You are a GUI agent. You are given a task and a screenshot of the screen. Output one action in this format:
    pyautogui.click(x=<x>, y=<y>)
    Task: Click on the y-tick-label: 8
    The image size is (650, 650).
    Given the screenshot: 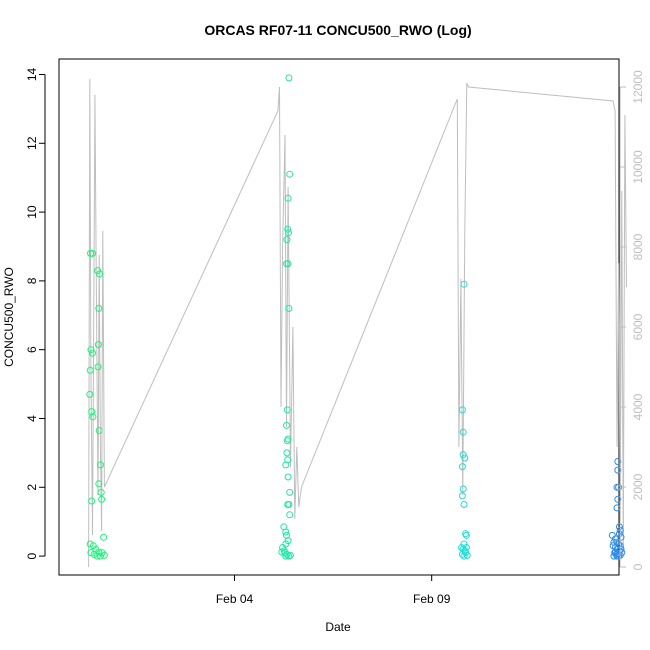 What is the action you would take?
    pyautogui.click(x=32, y=280)
    